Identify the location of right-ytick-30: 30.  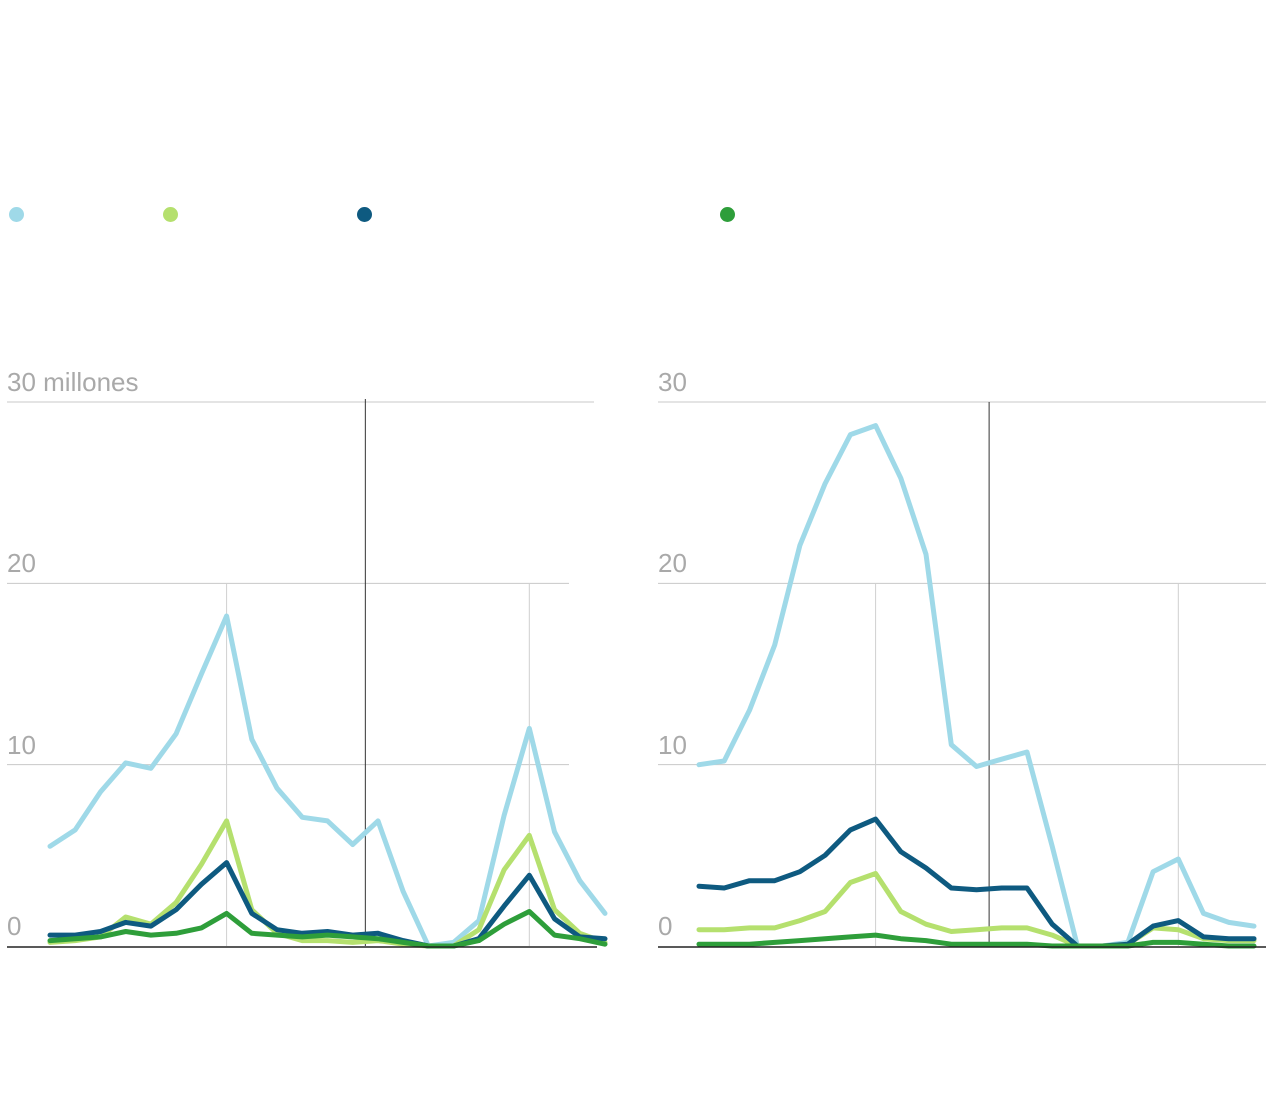
(672, 382).